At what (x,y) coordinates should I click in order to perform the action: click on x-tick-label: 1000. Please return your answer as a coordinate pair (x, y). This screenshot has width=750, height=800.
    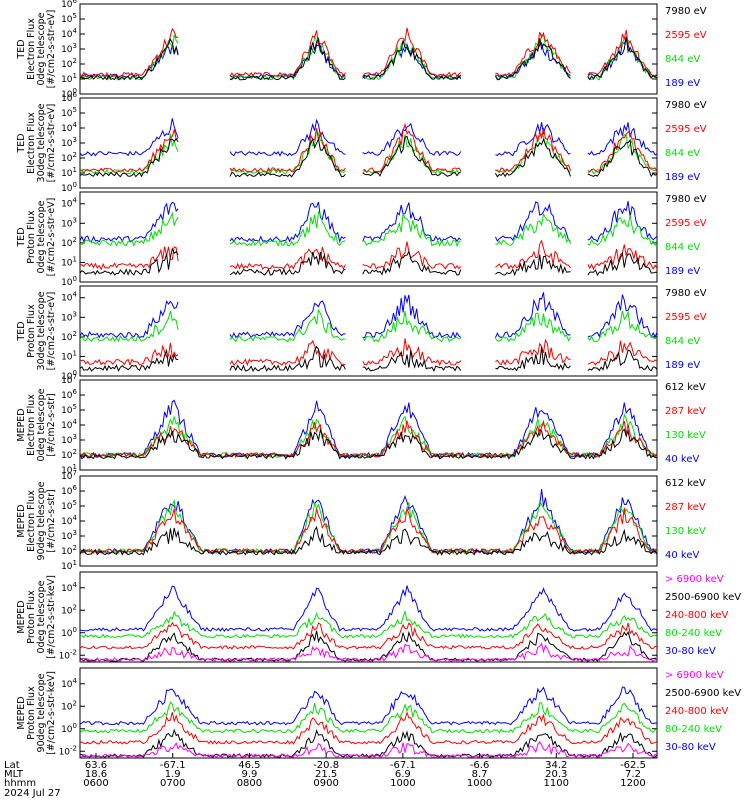
    Looking at the image, I should click on (402, 783).